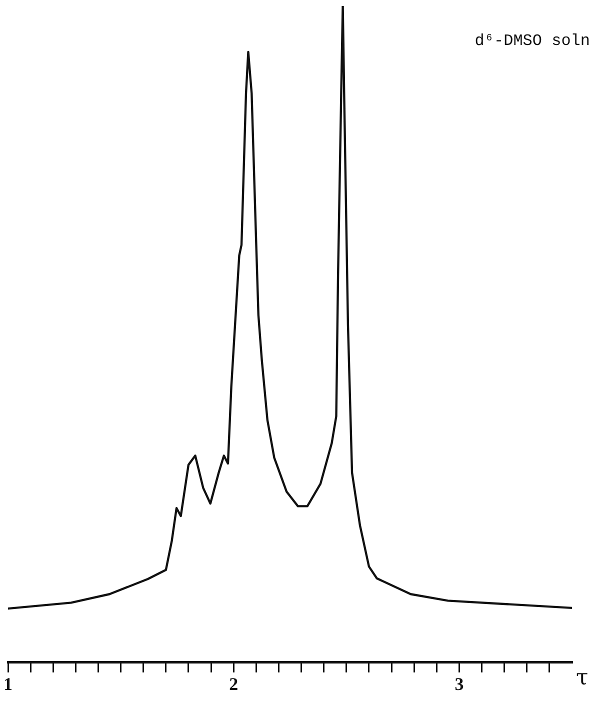  What do you see at coordinates (532, 41) in the screenshot?
I see `annotation: d⁶-DMSO soln` at bounding box center [532, 41].